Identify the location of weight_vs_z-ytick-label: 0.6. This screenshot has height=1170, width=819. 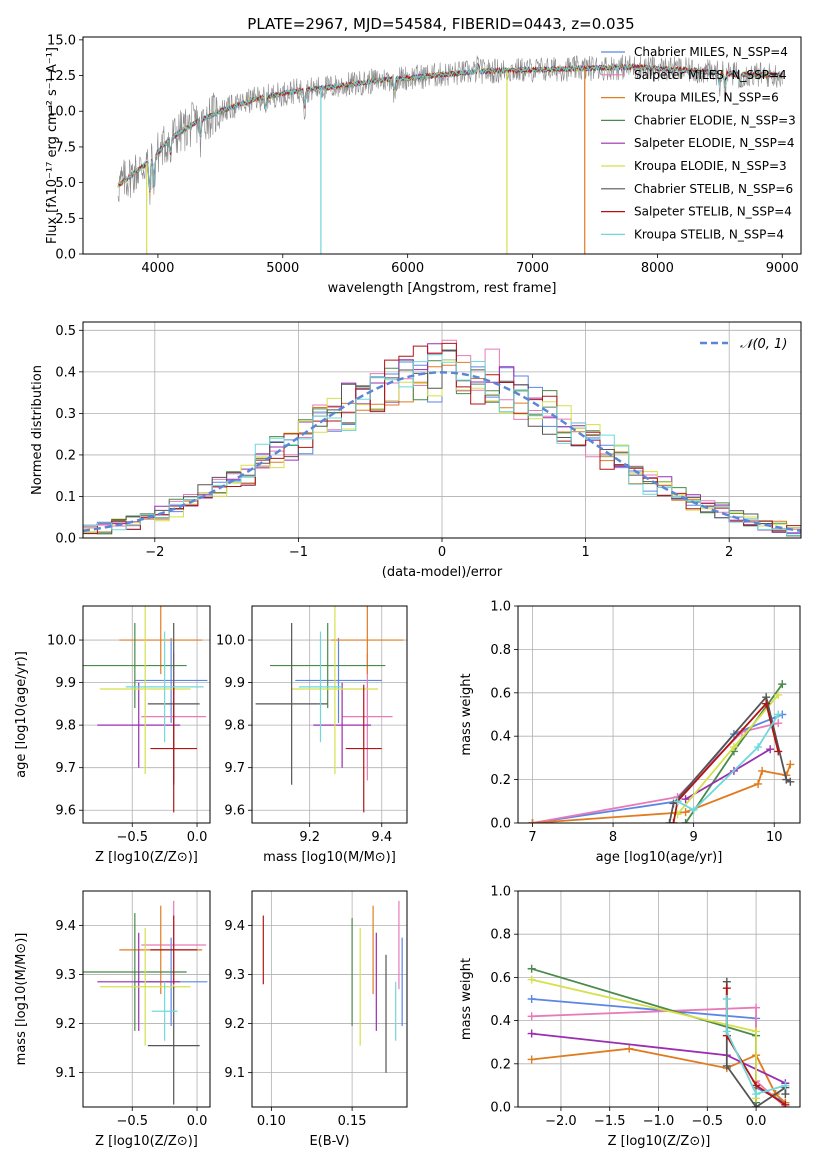
(500, 978).